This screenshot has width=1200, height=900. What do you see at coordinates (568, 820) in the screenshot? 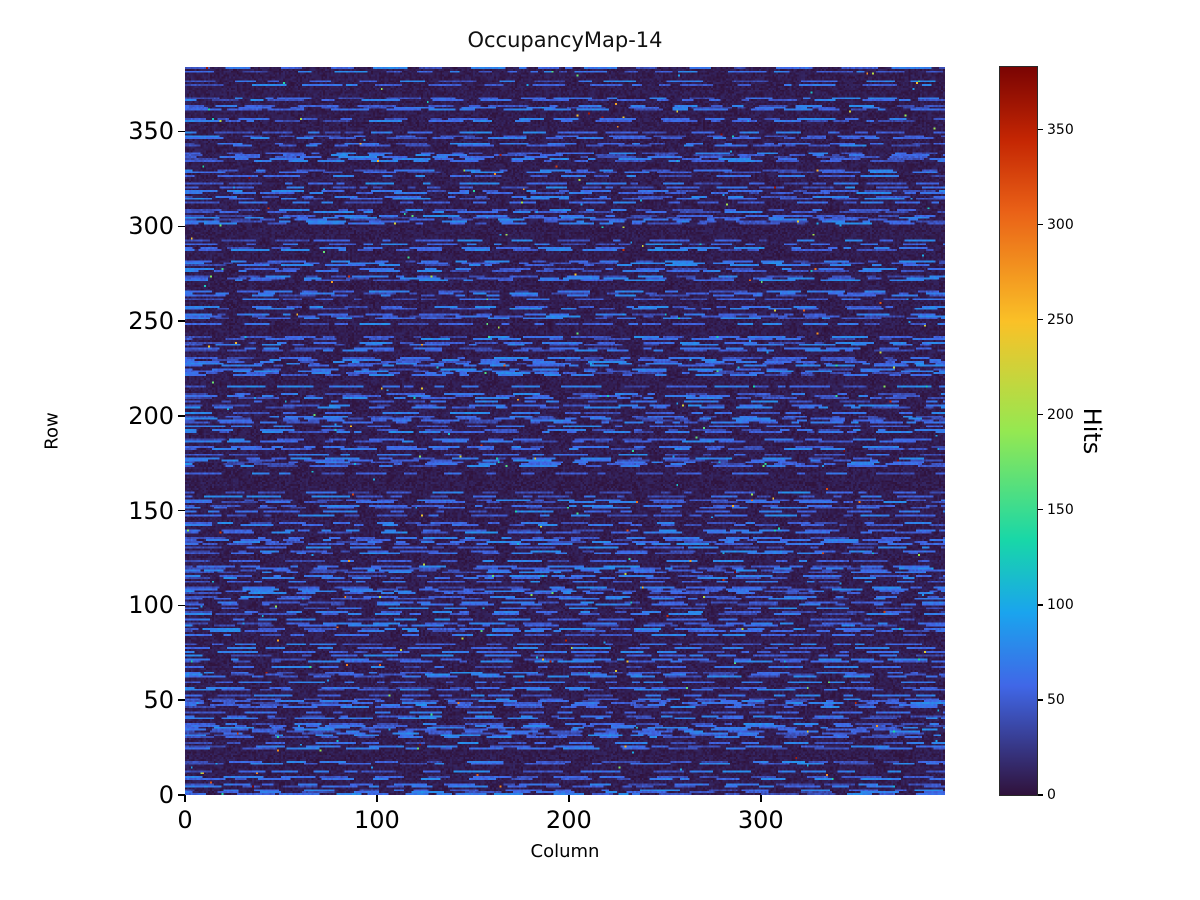
I see `x-tick-label: 200` at bounding box center [568, 820].